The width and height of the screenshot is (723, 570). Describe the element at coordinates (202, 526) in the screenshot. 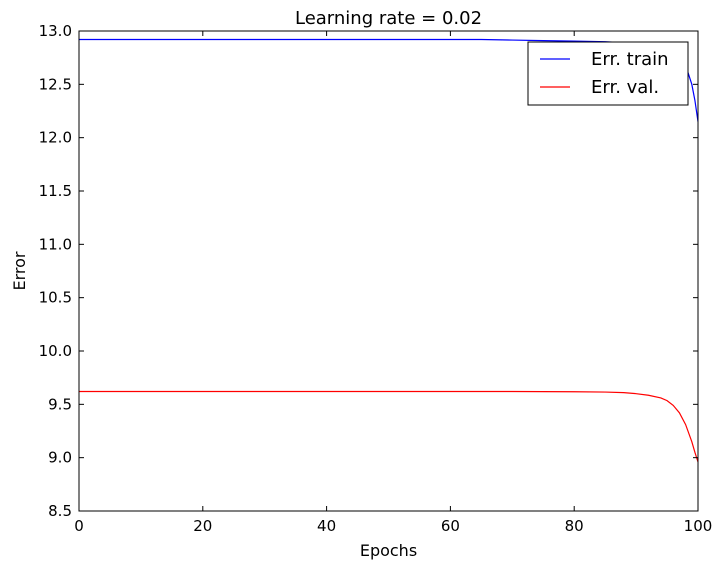

I see `x-tick-label: 20` at that location.